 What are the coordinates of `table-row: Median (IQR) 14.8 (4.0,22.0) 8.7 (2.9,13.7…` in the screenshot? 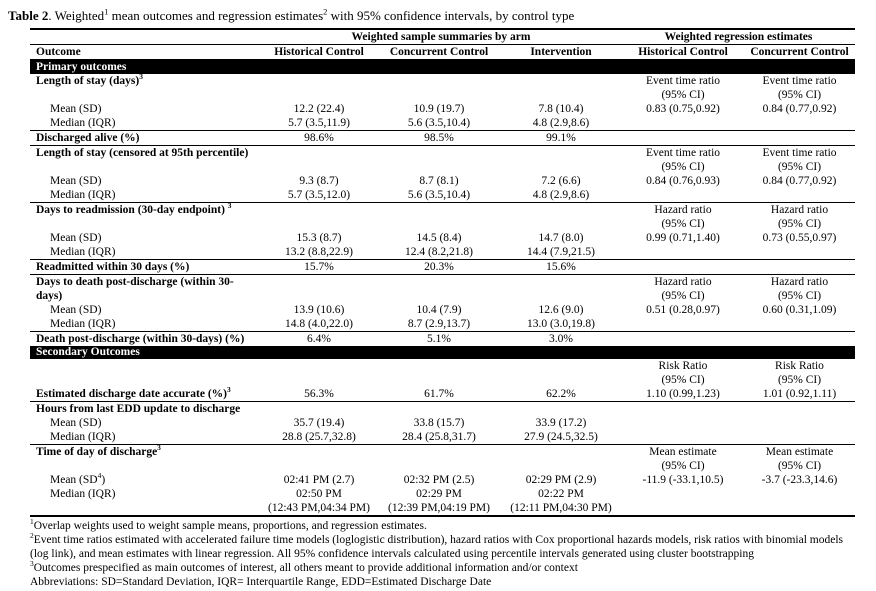 It's located at (442, 324).